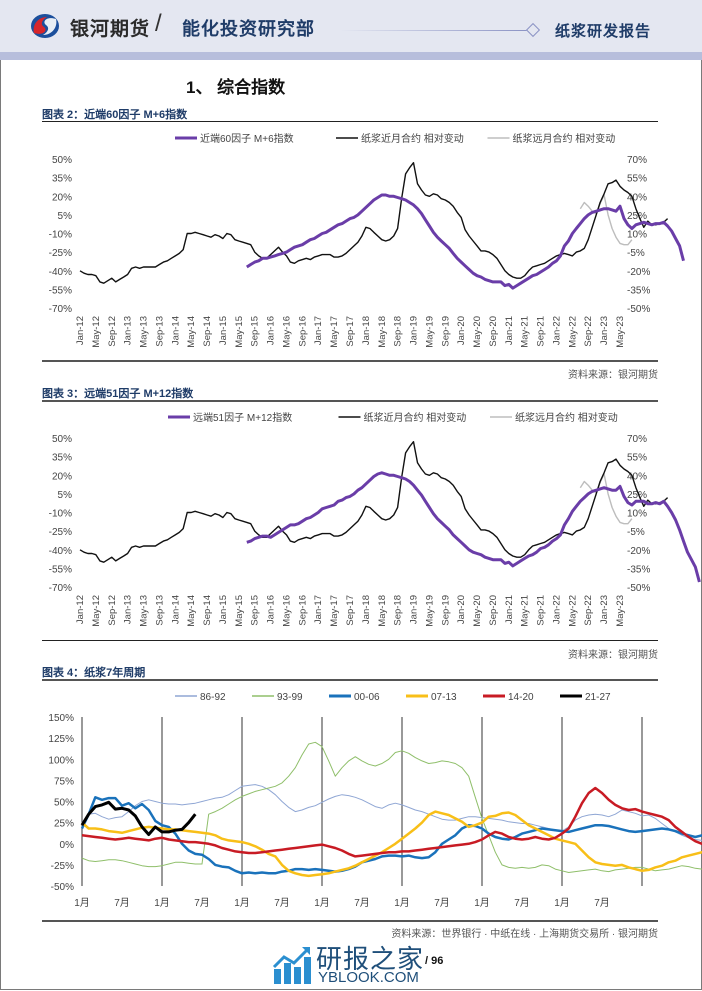  I want to click on x-axis-tick: Jan-20, so click(461, 330).